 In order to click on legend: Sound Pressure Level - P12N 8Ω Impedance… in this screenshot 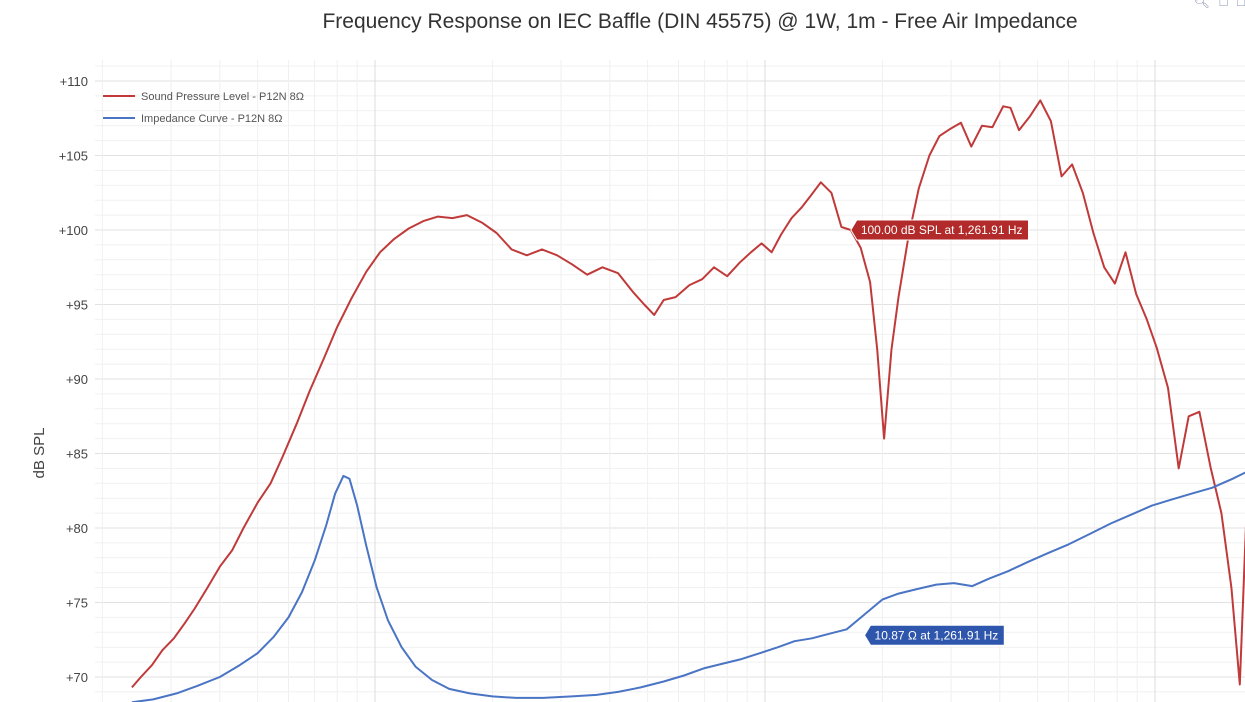, I will do `click(203, 108)`.